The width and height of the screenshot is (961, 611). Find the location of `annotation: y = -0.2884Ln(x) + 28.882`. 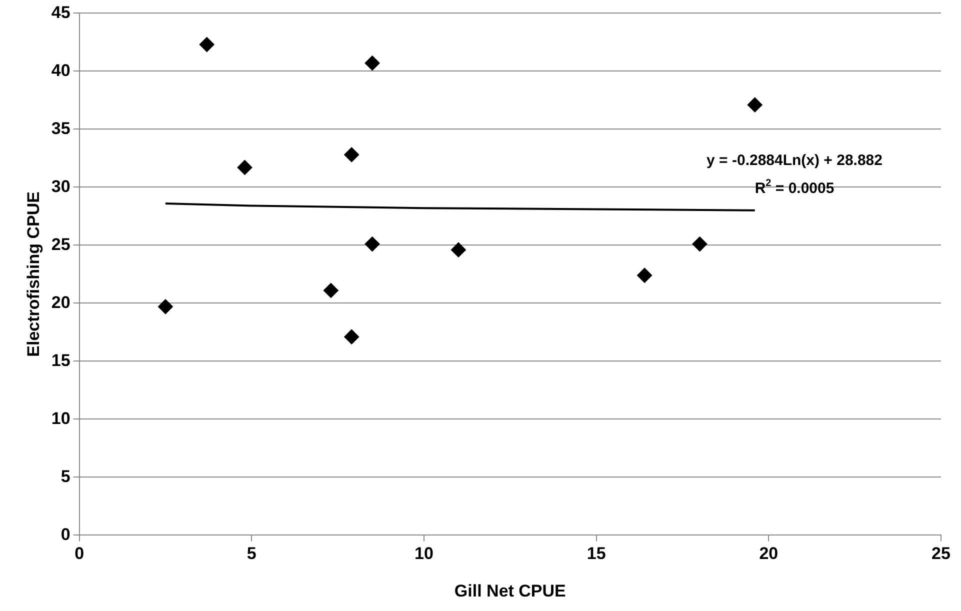

annotation: y = -0.2884Ln(x) + 28.882 is located at coordinates (794, 161).